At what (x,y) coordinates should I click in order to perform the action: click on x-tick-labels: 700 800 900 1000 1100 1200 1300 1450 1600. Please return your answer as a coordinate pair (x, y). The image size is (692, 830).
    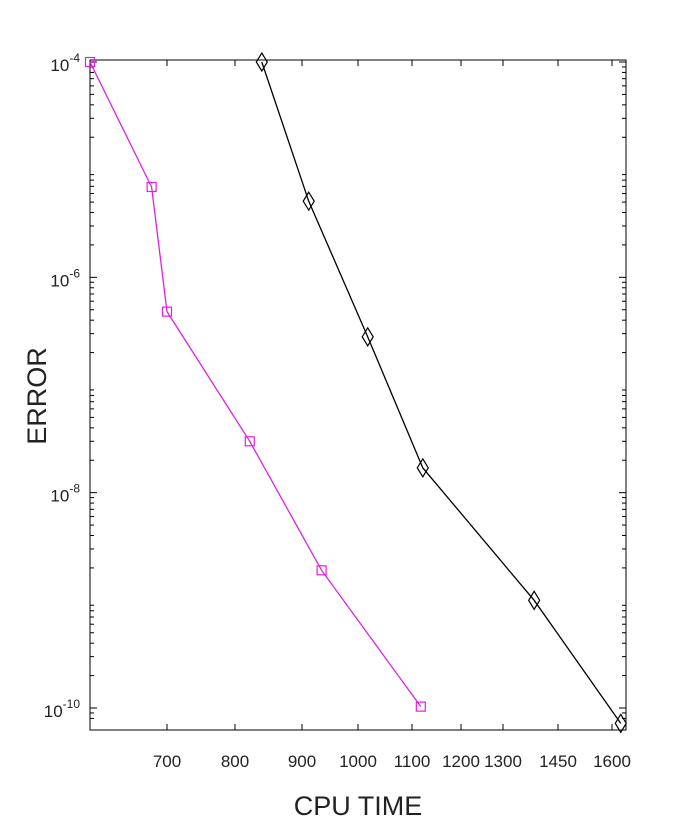
    Looking at the image, I should click on (392, 761).